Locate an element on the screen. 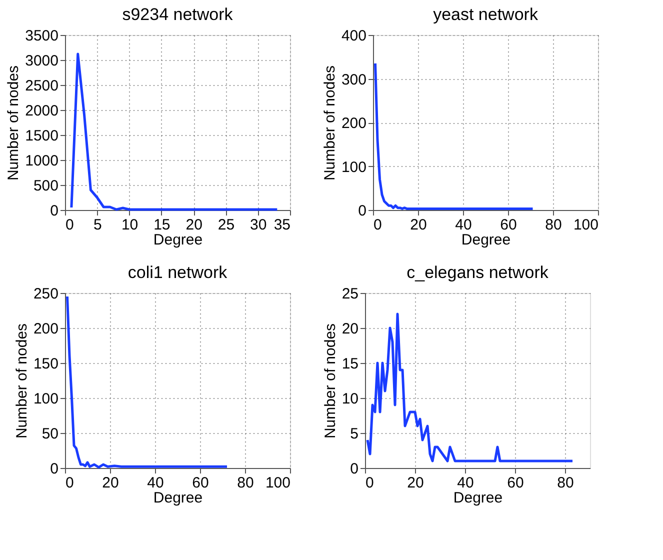  x-tick-label: 15 is located at coordinates (162, 225).